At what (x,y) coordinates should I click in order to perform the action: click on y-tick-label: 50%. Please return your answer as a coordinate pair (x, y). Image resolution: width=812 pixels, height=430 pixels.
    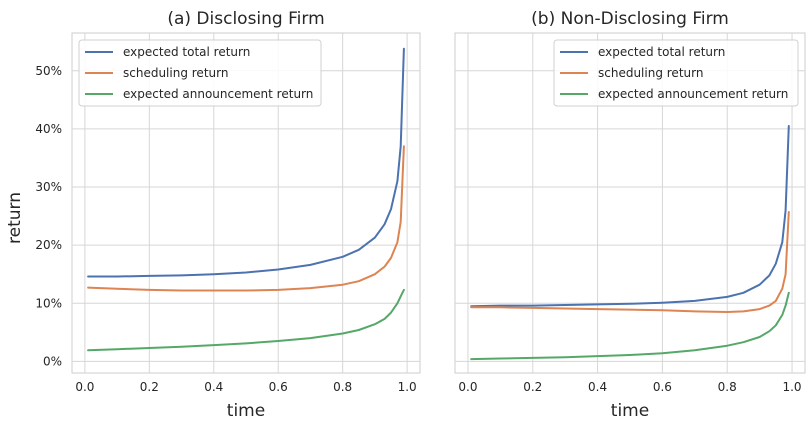
    Looking at the image, I should click on (48, 71).